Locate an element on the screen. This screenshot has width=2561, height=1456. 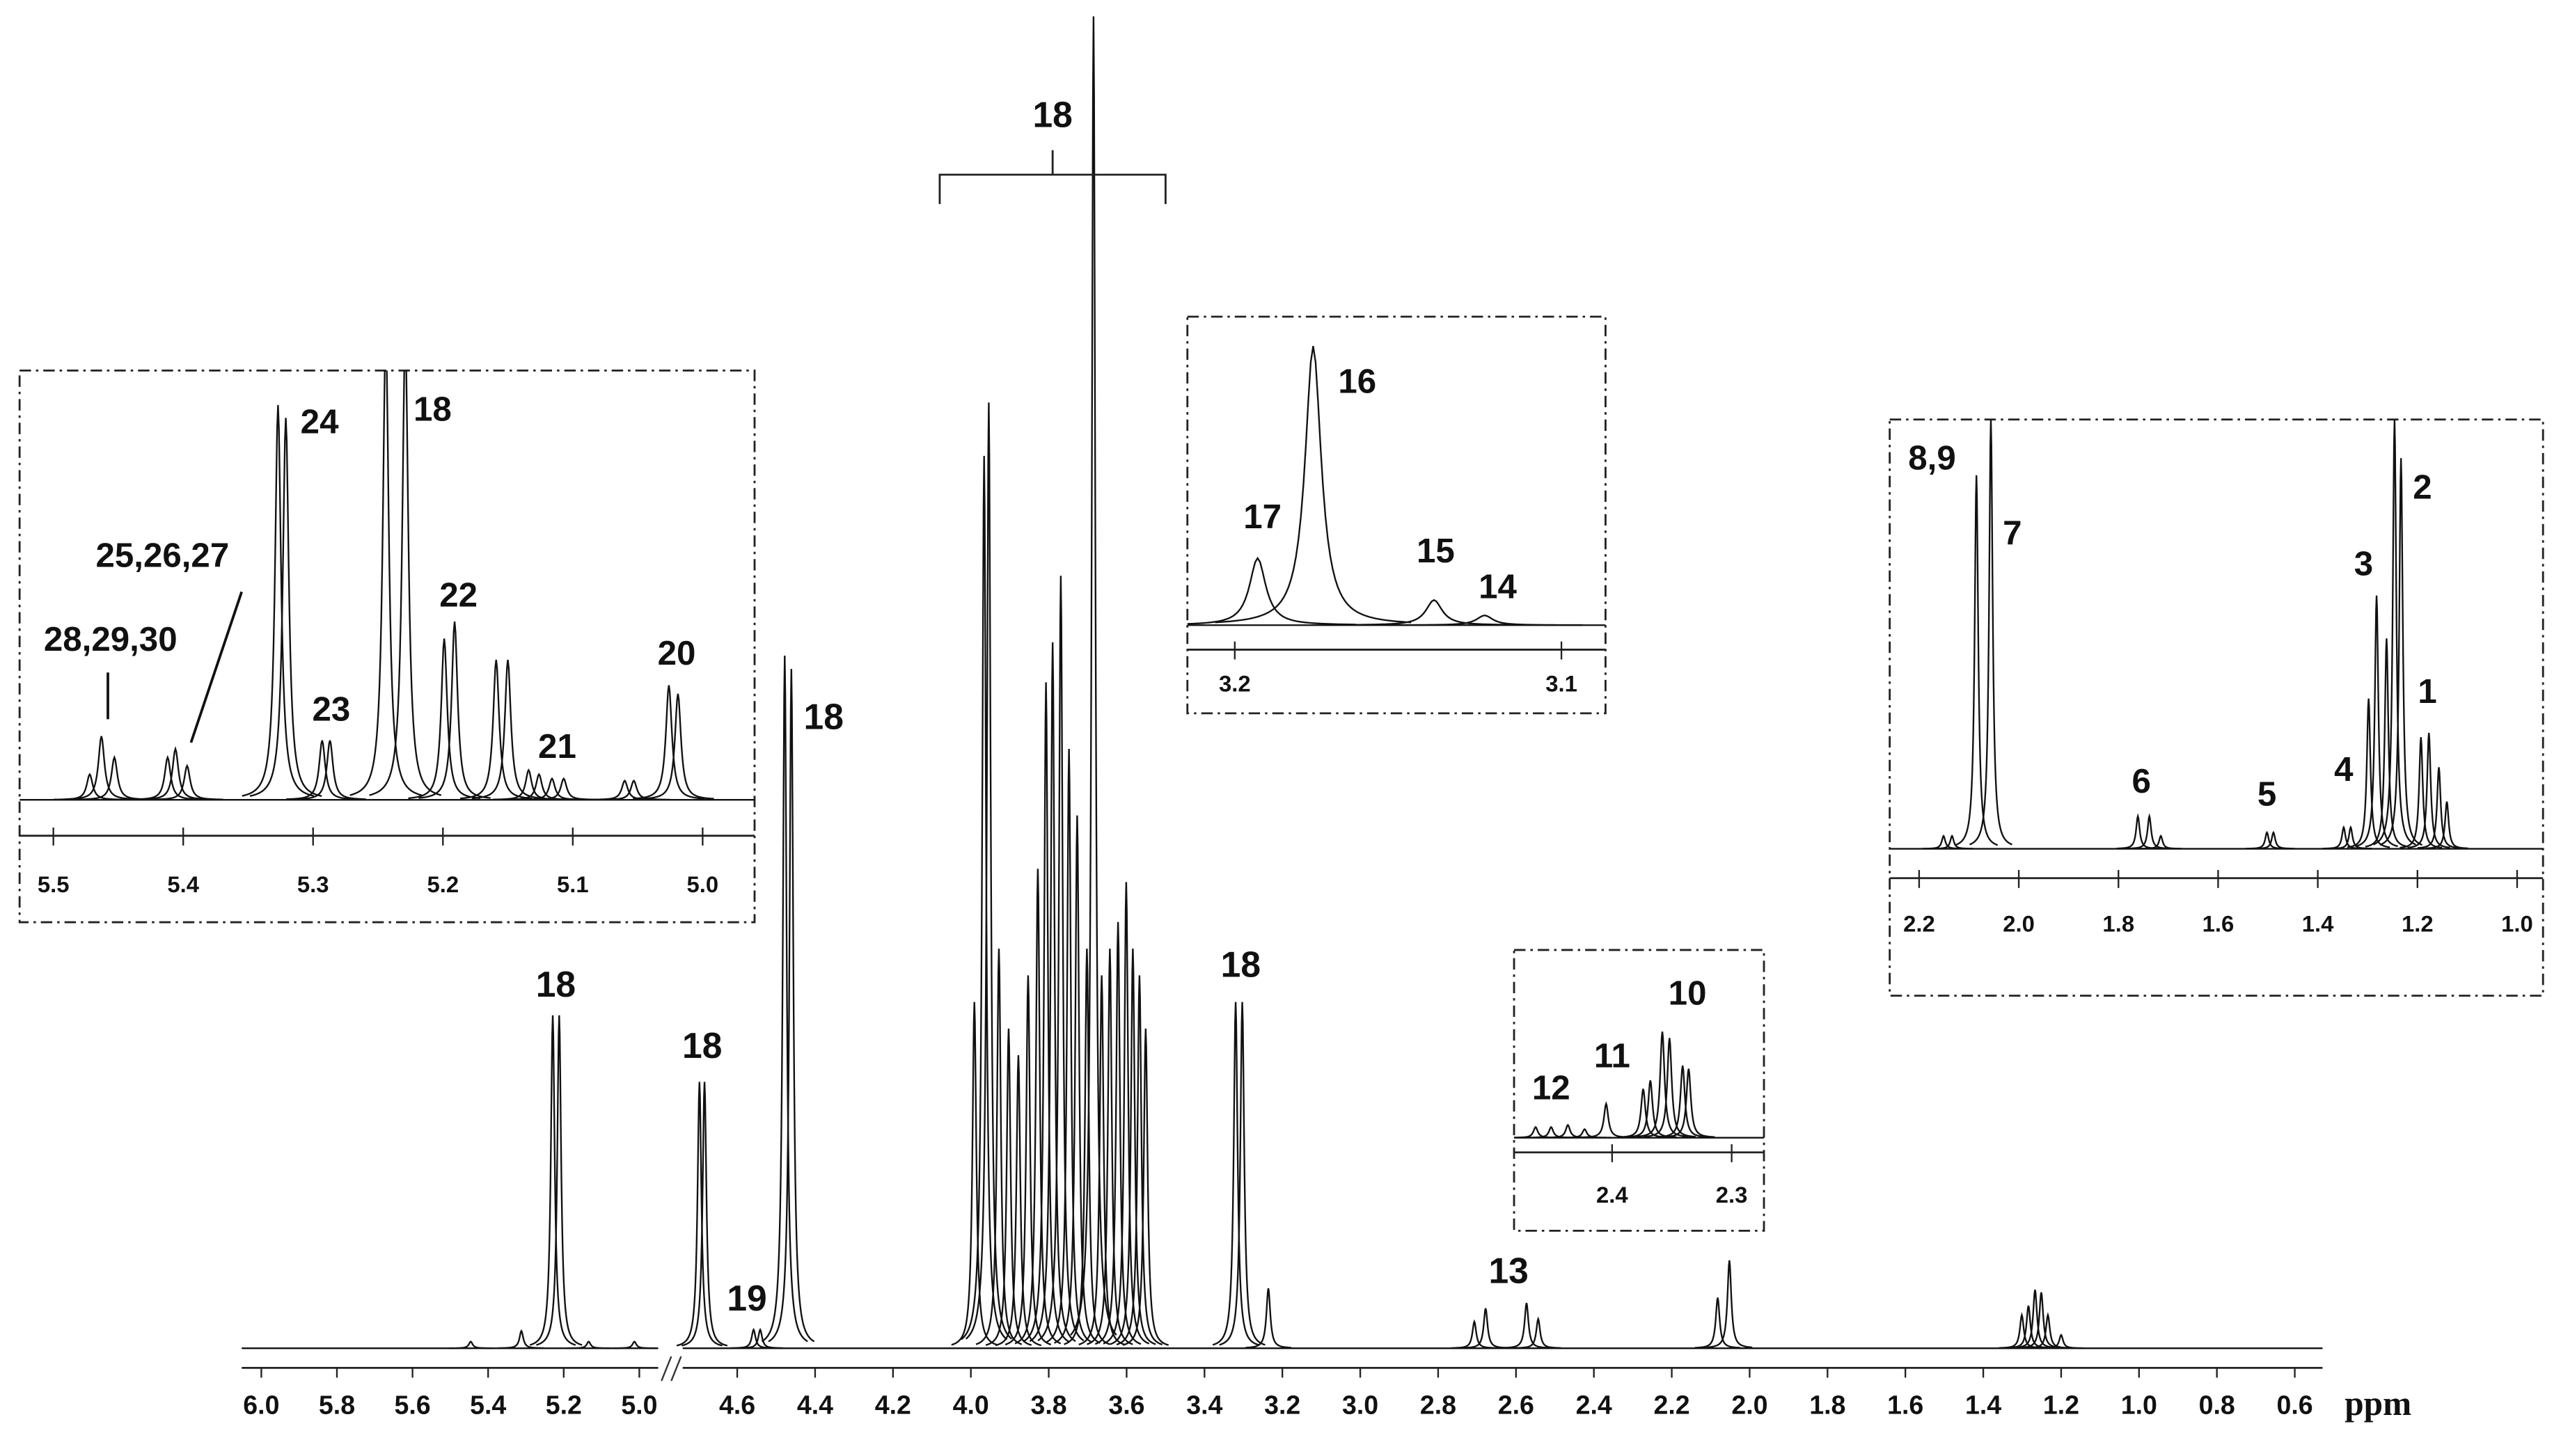
peak-label: 17 is located at coordinates (1262, 517).